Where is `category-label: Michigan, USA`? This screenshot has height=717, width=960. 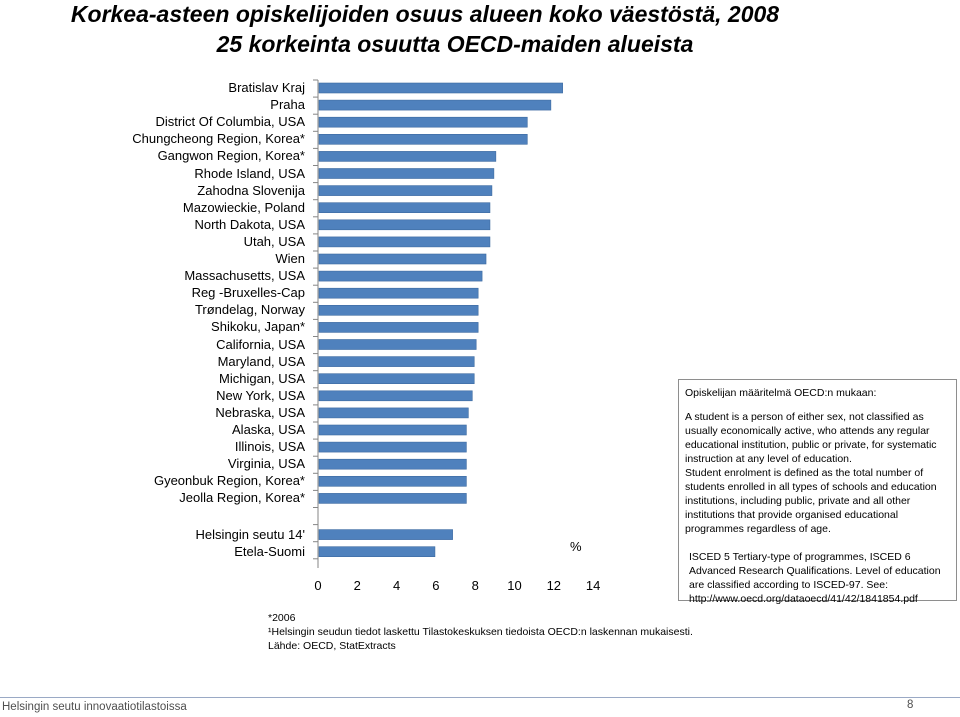 category-label: Michigan, USA is located at coordinates (262, 378).